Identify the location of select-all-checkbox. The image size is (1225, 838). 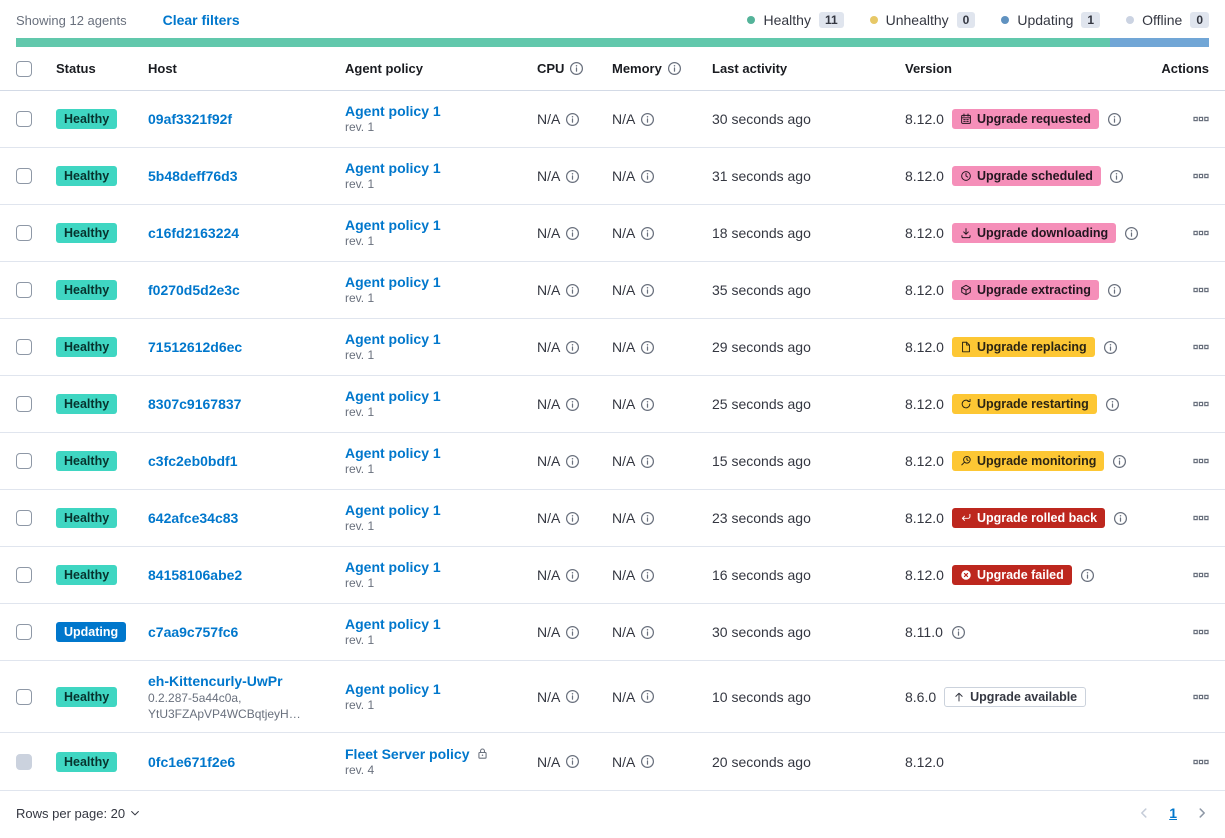
(24, 68).